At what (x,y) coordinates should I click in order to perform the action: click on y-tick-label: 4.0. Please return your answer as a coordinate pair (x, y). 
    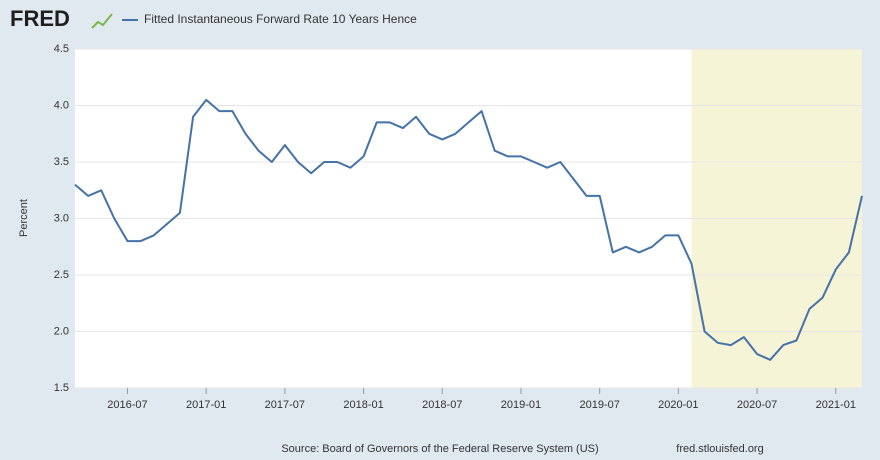
    Looking at the image, I should click on (61, 105).